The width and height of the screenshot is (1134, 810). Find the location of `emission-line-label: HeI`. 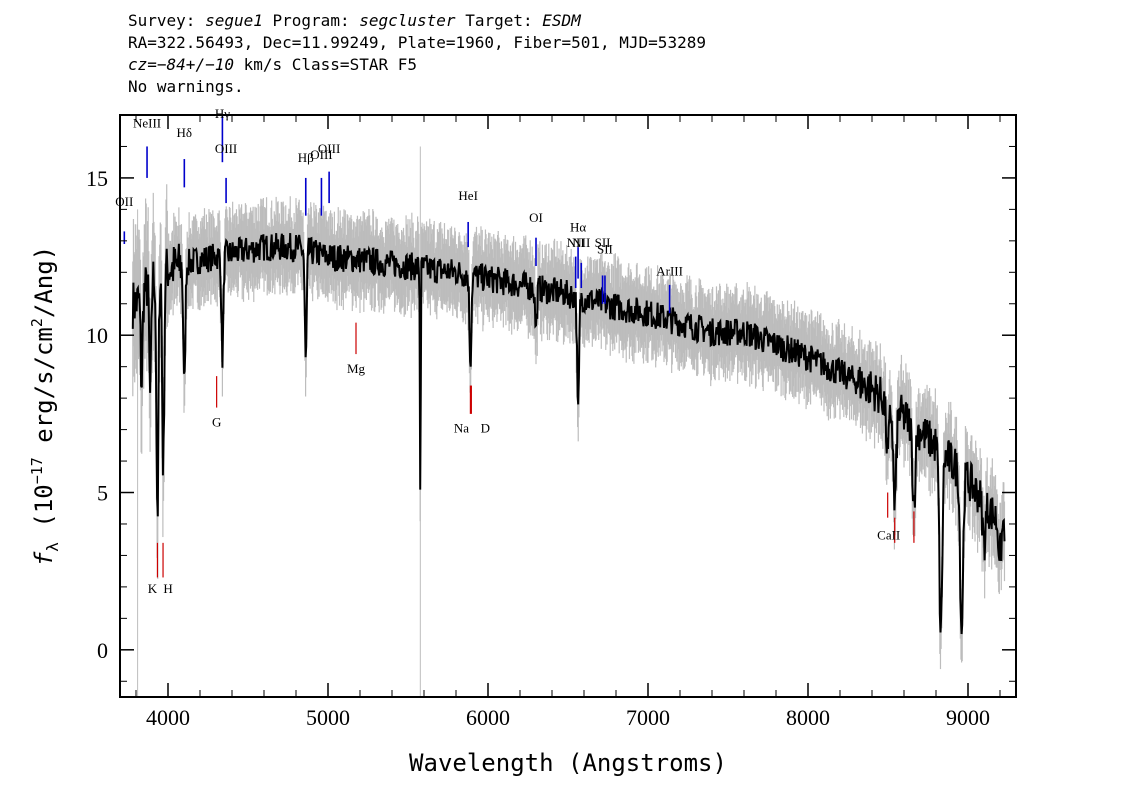

emission-line-label: HeI is located at coordinates (468, 195).